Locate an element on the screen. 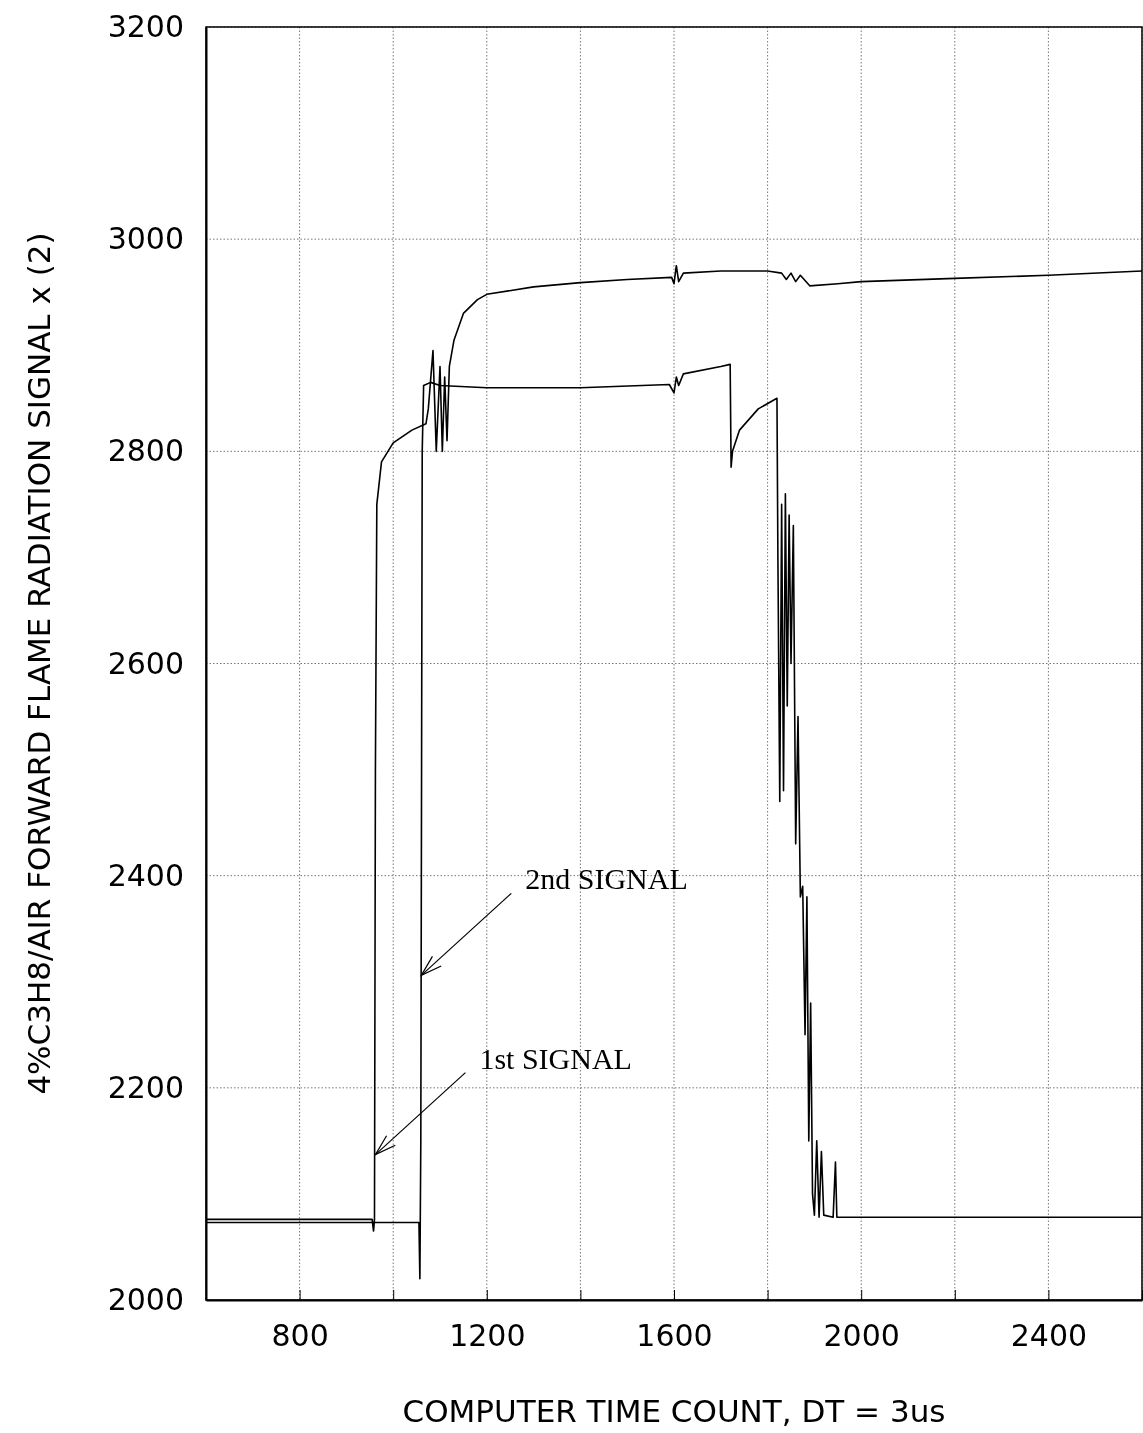  y-tick-label: 2600 is located at coordinates (145, 663).